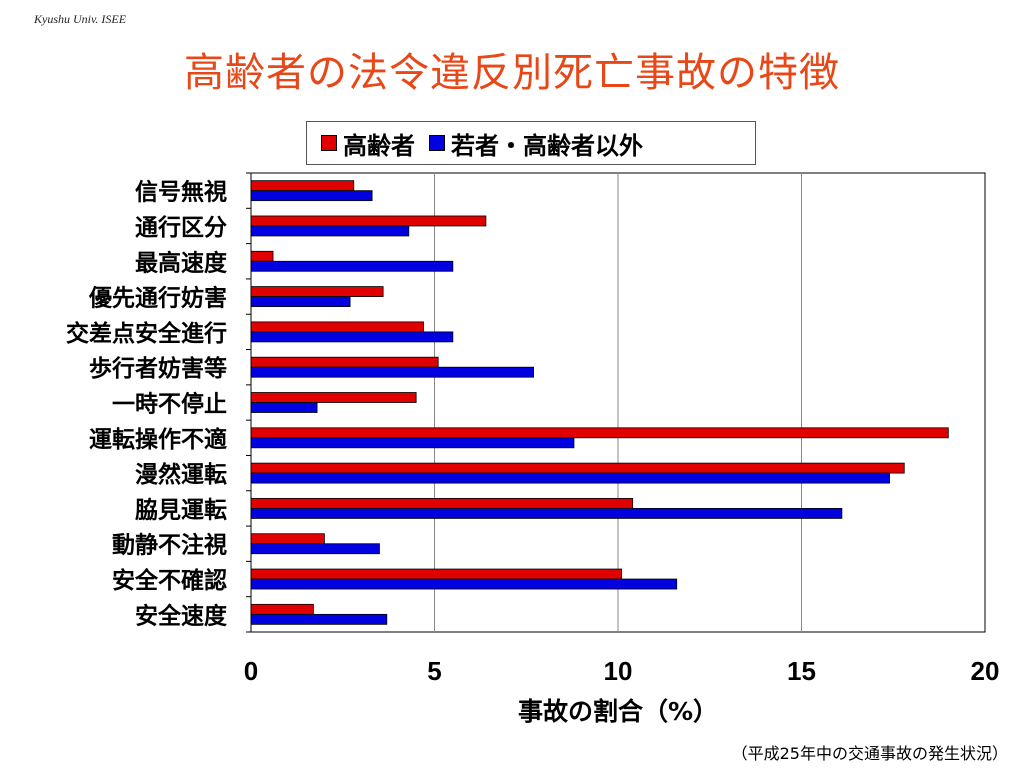 Image resolution: width=1024 pixels, height=768 pixels. I want to click on x-tick-label: 20, so click(985, 671).